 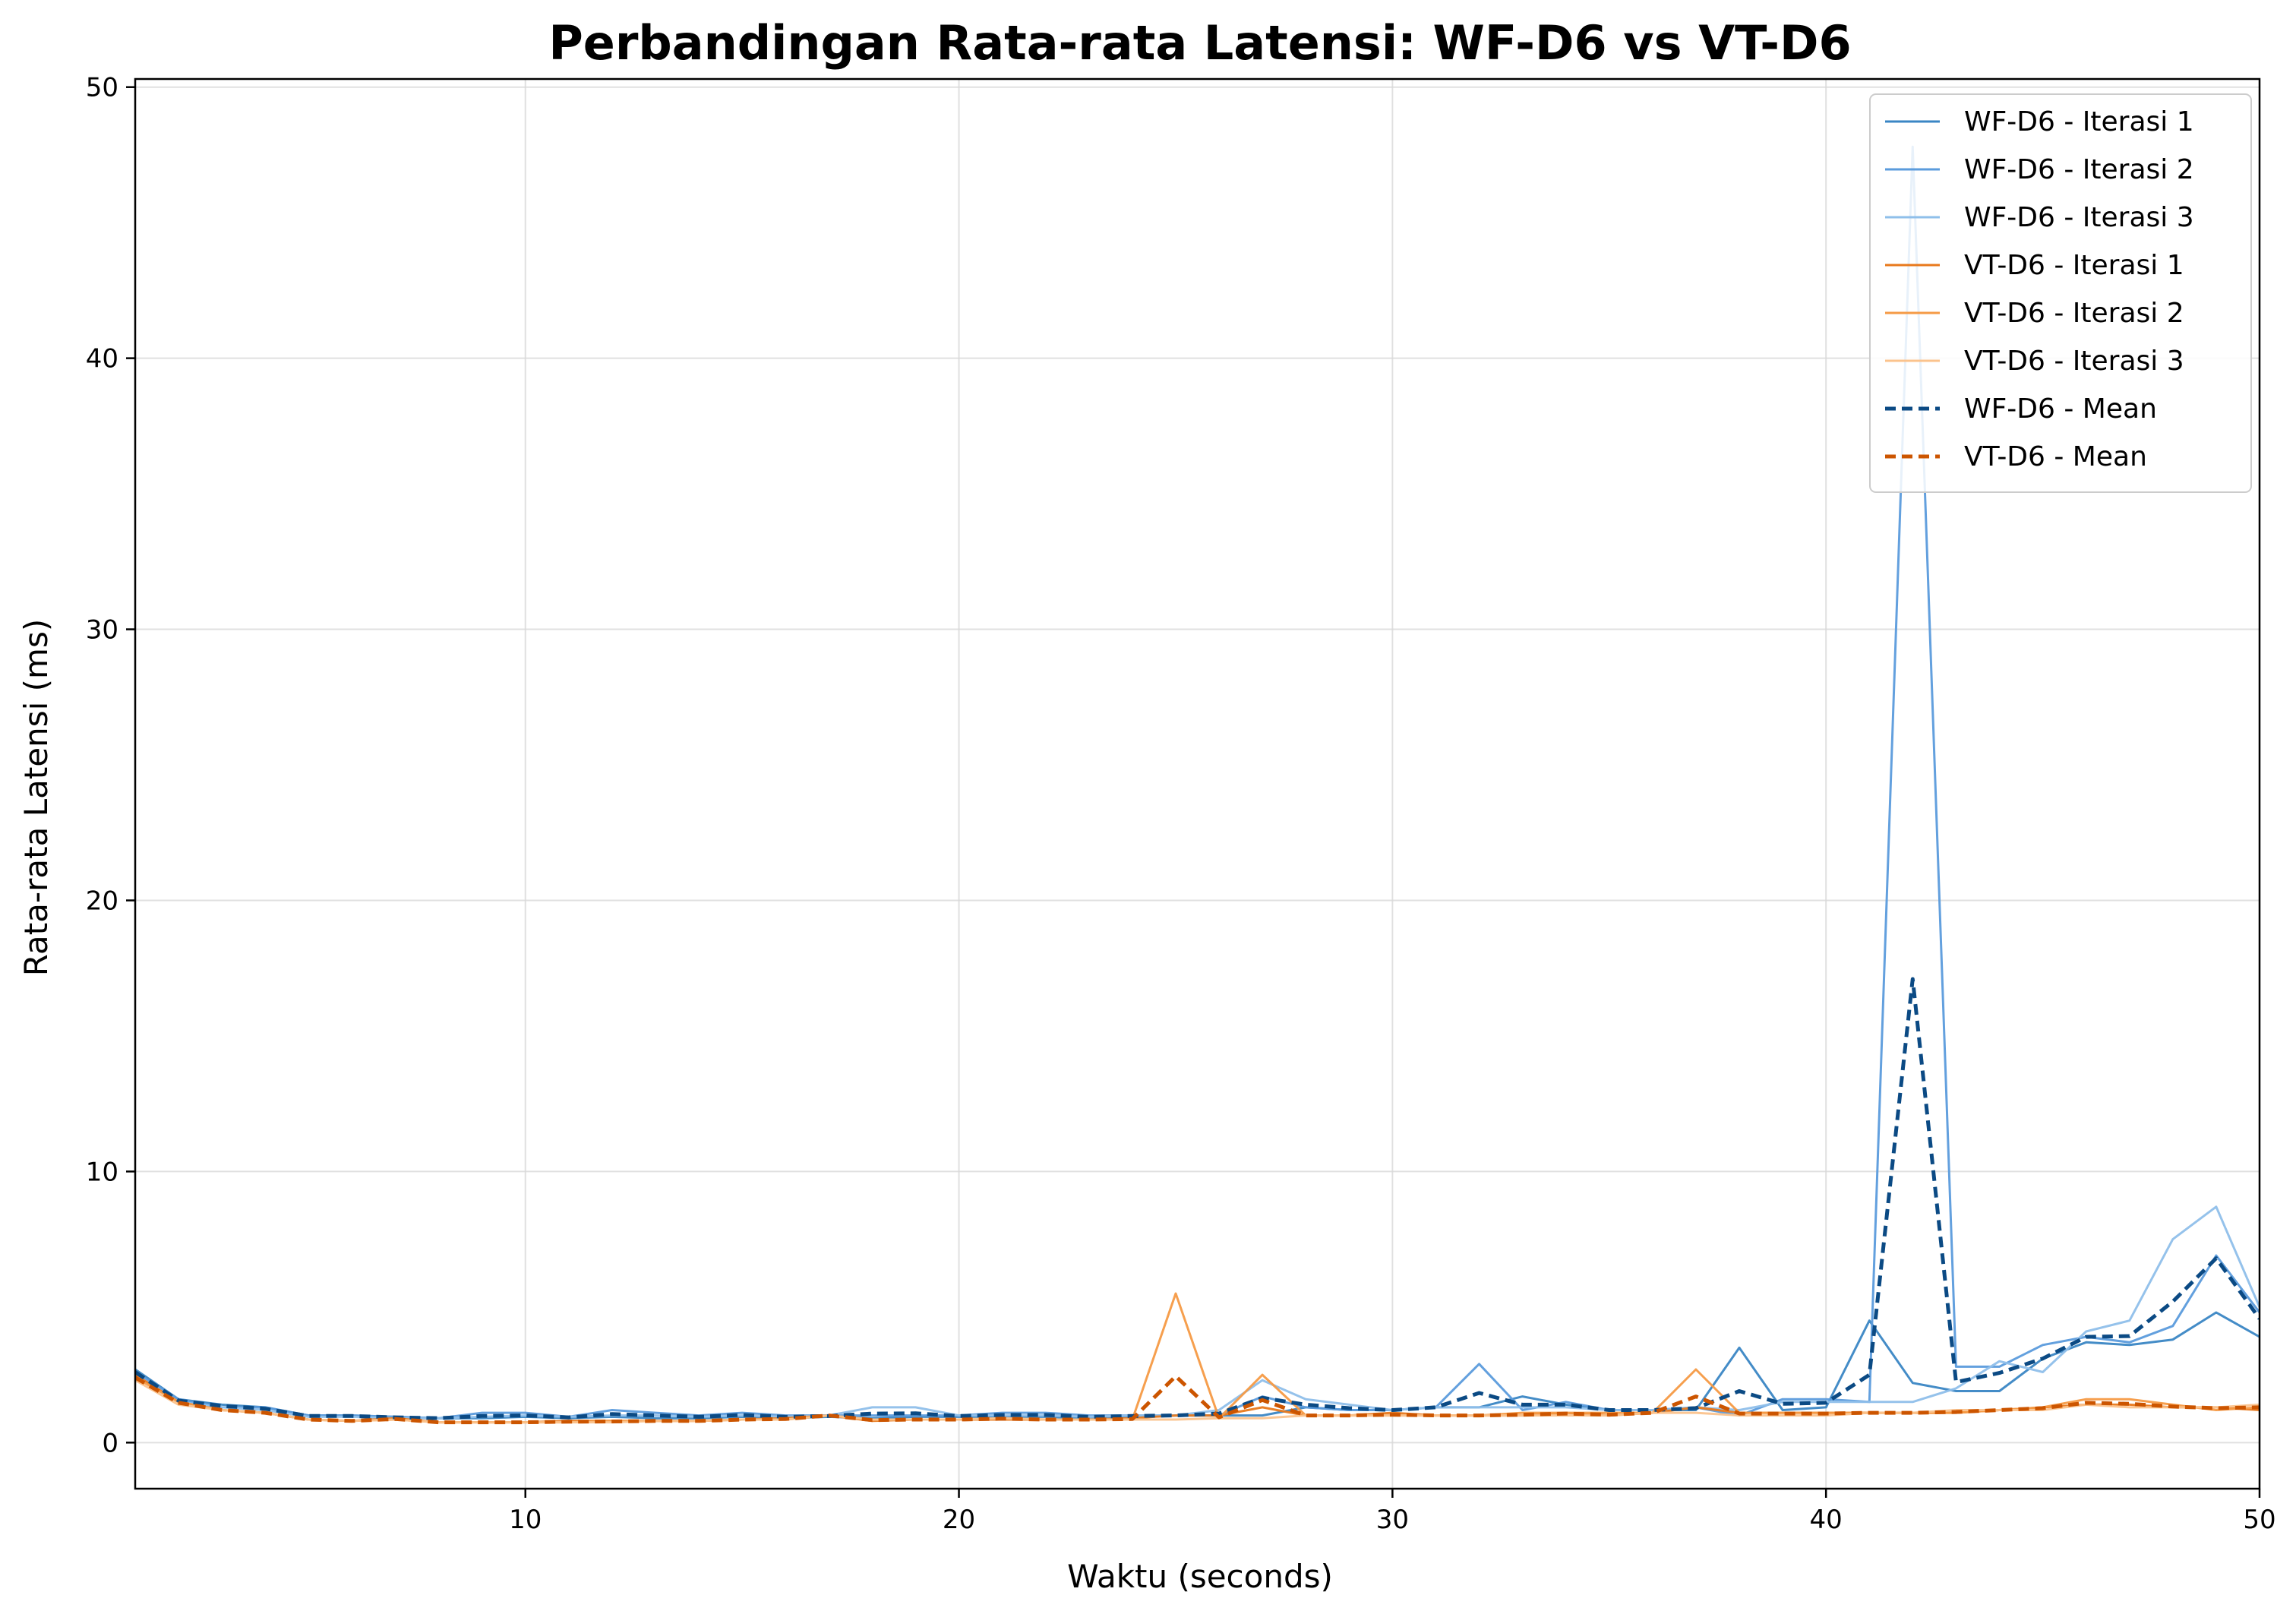 What do you see at coordinates (110, 1443) in the screenshot?
I see `y-tick-label: 0` at bounding box center [110, 1443].